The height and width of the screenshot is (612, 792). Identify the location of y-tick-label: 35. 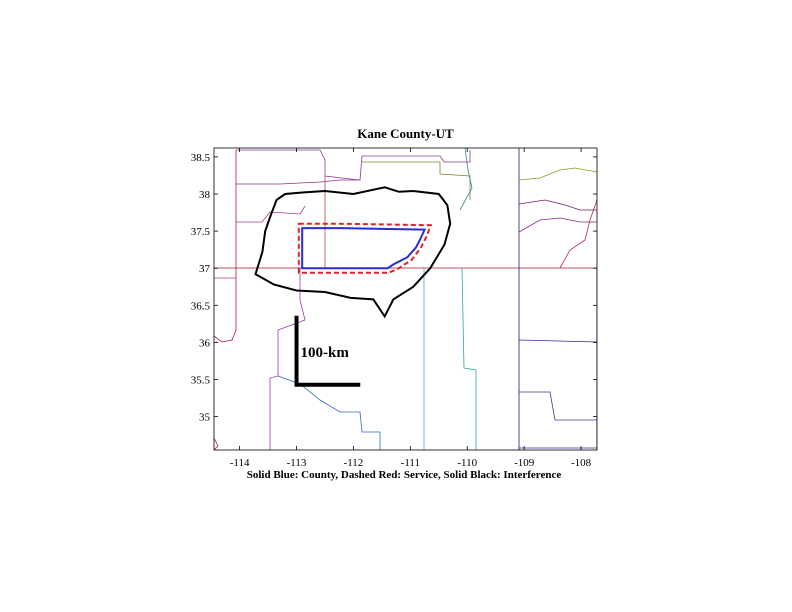
(205, 418).